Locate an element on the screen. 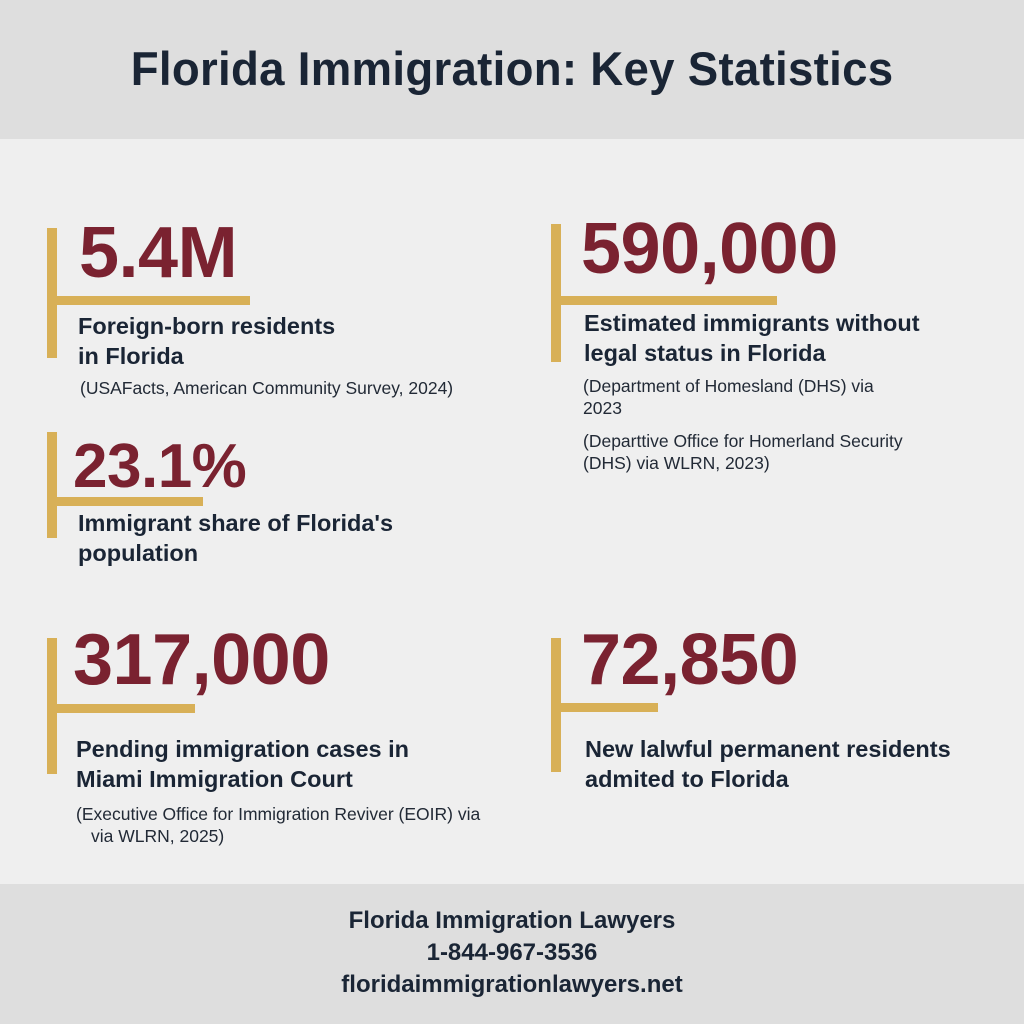  stat-value: 72,850 is located at coordinates (690, 660).